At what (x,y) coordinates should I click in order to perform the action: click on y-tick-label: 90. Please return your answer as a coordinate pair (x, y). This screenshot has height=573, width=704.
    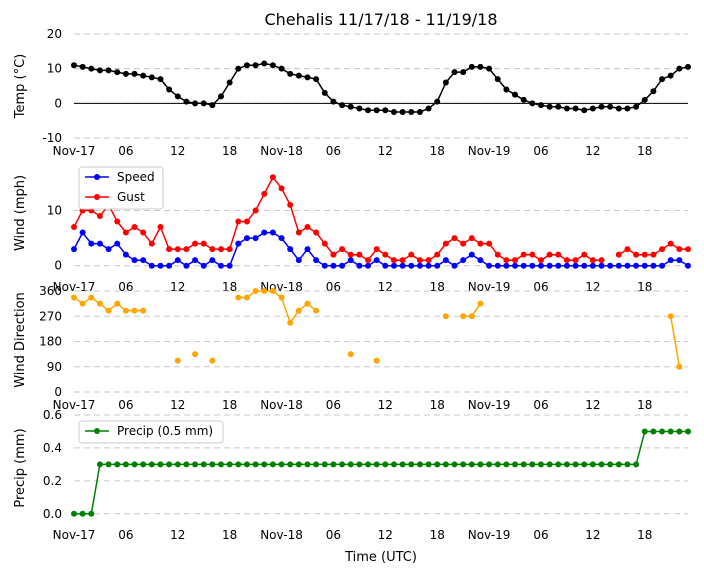
    Looking at the image, I should click on (54, 367).